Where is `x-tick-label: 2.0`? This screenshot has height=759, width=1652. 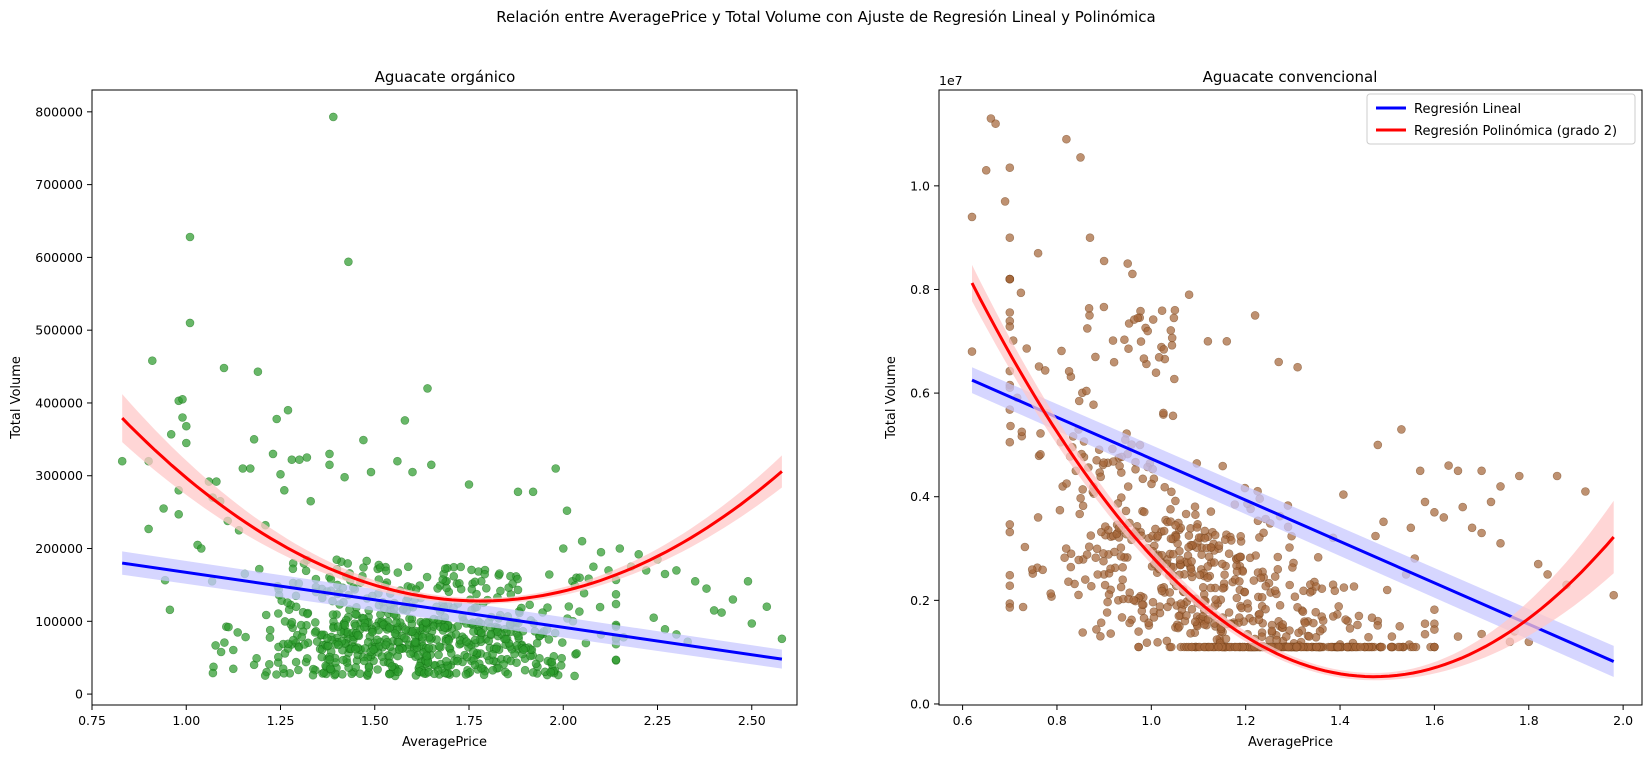
x-tick-label: 2.0 is located at coordinates (1623, 720).